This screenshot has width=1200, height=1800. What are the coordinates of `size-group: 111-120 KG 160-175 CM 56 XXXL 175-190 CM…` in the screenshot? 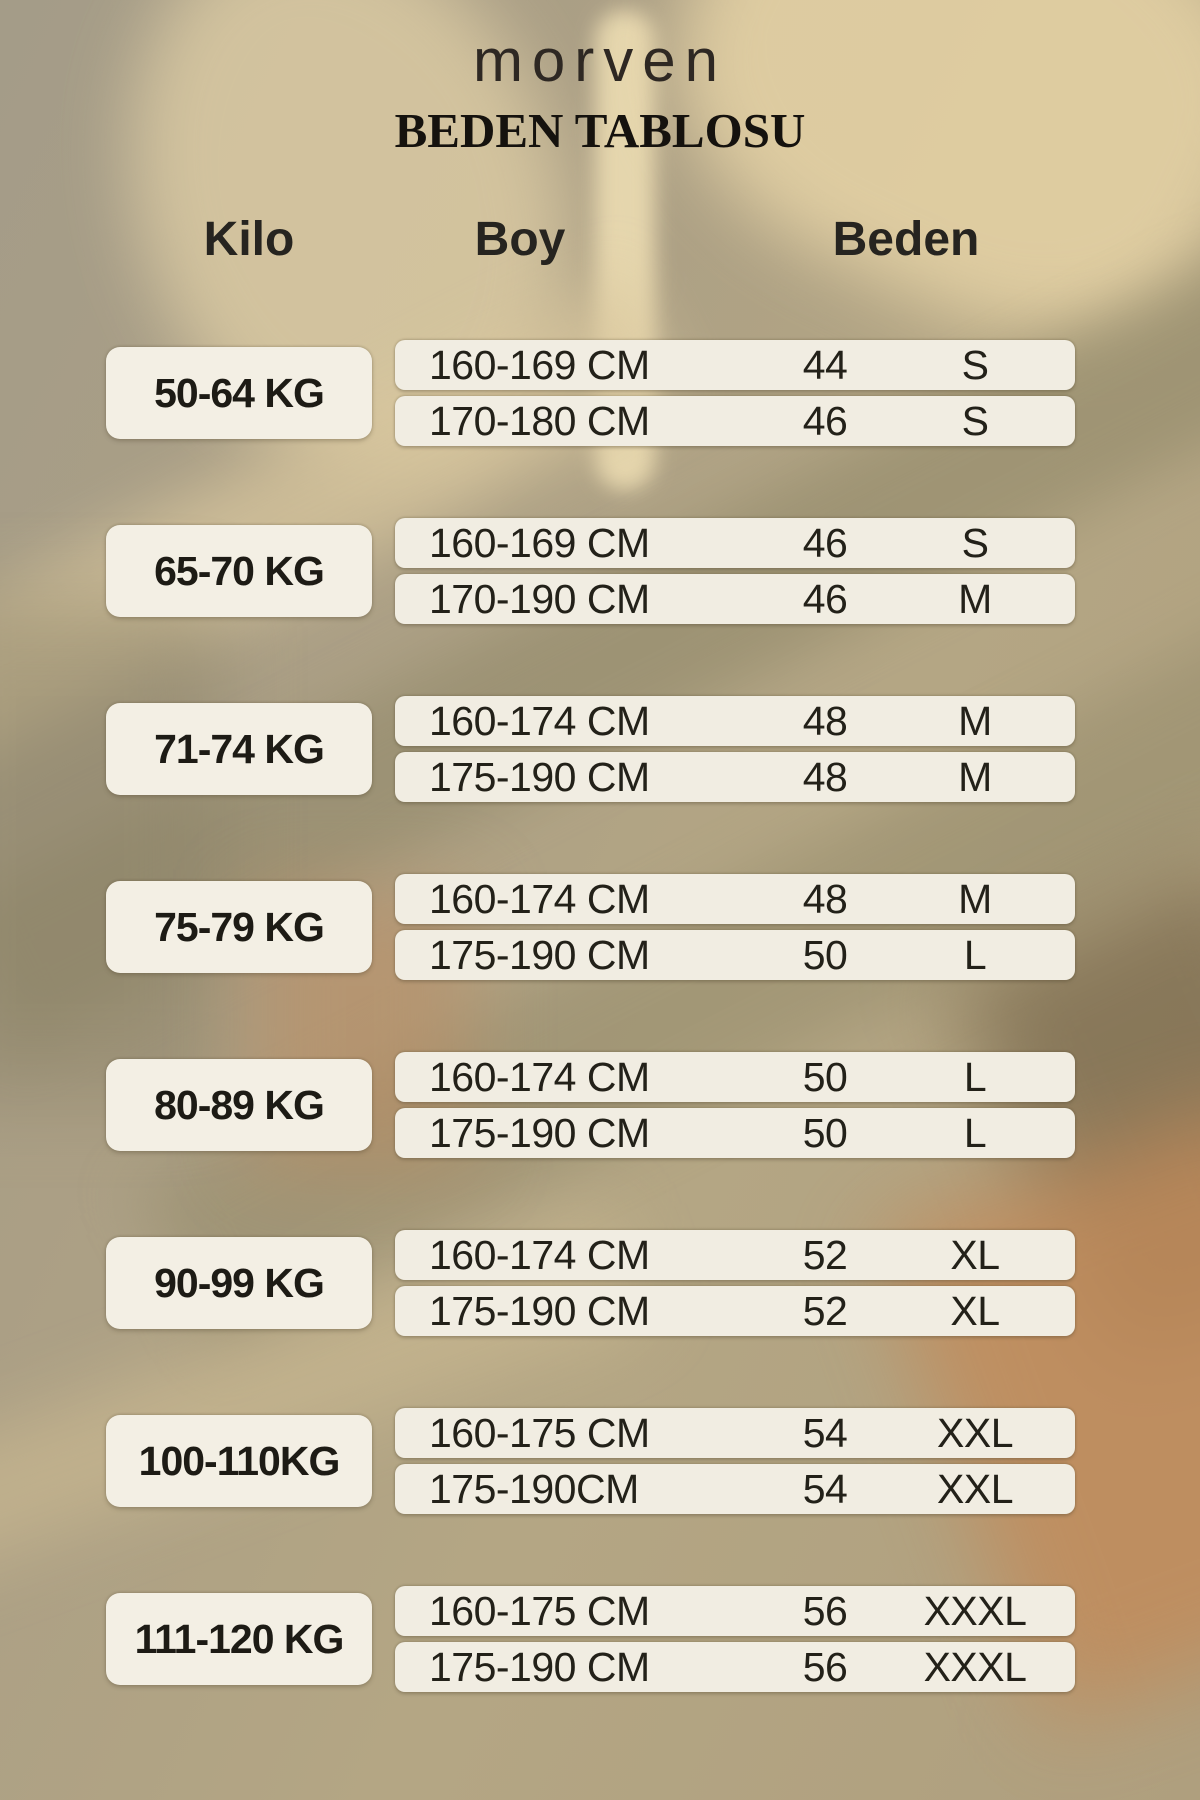 It's located at (600, 1639).